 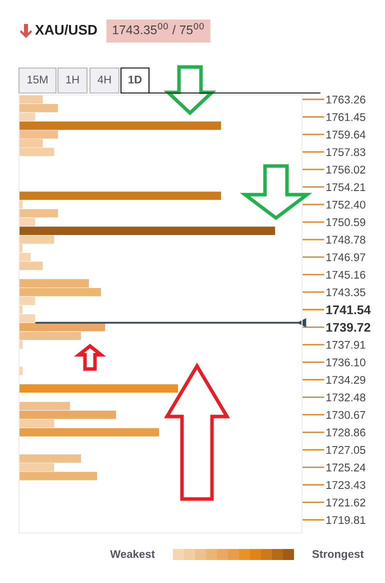 I want to click on y-tick-label: 1759.64, so click(x=346, y=134).